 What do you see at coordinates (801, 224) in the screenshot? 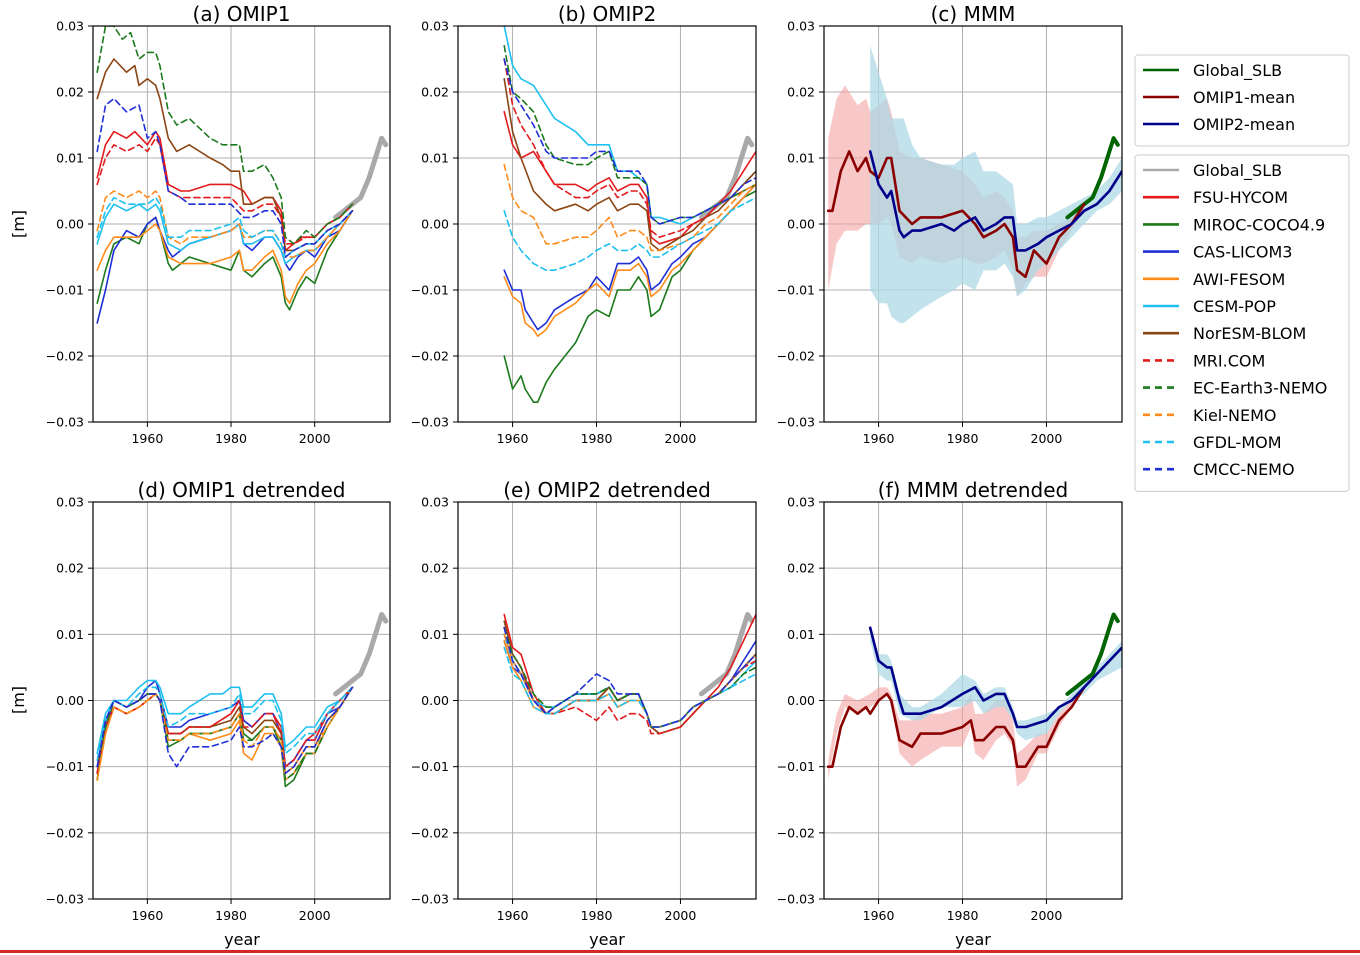
I see `panel-c-ytick-label: 0.00` at bounding box center [801, 224].